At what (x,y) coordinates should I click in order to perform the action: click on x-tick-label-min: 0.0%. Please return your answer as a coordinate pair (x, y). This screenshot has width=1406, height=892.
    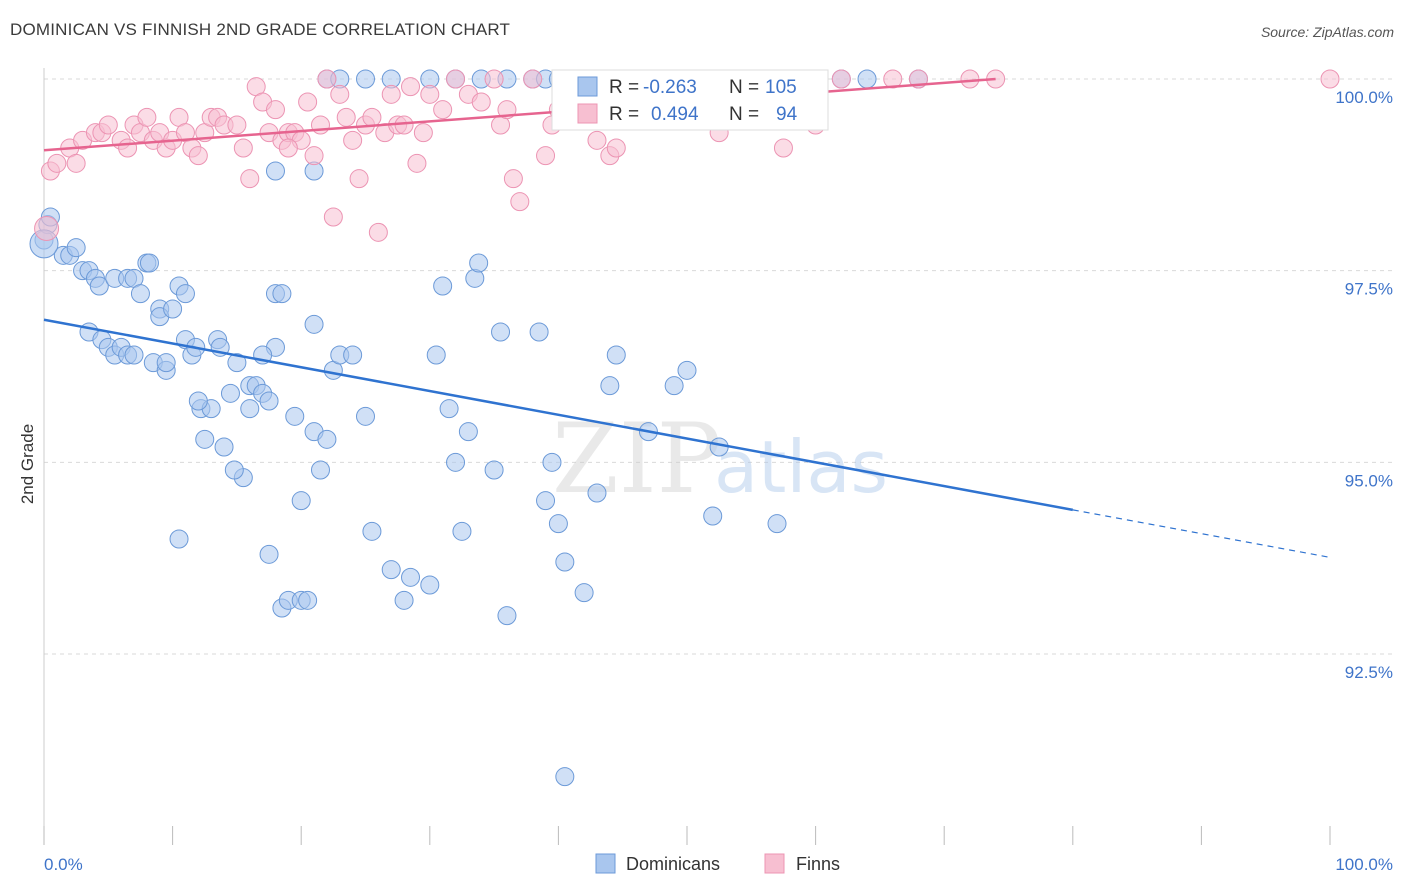
    Looking at the image, I should click on (63, 864).